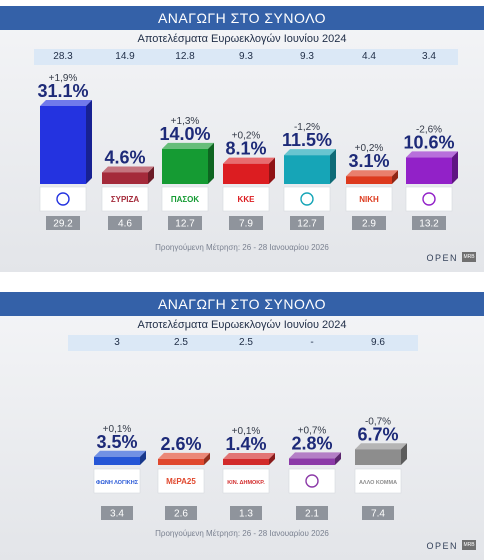  I want to click on value-label: 8.1%, so click(245, 149).